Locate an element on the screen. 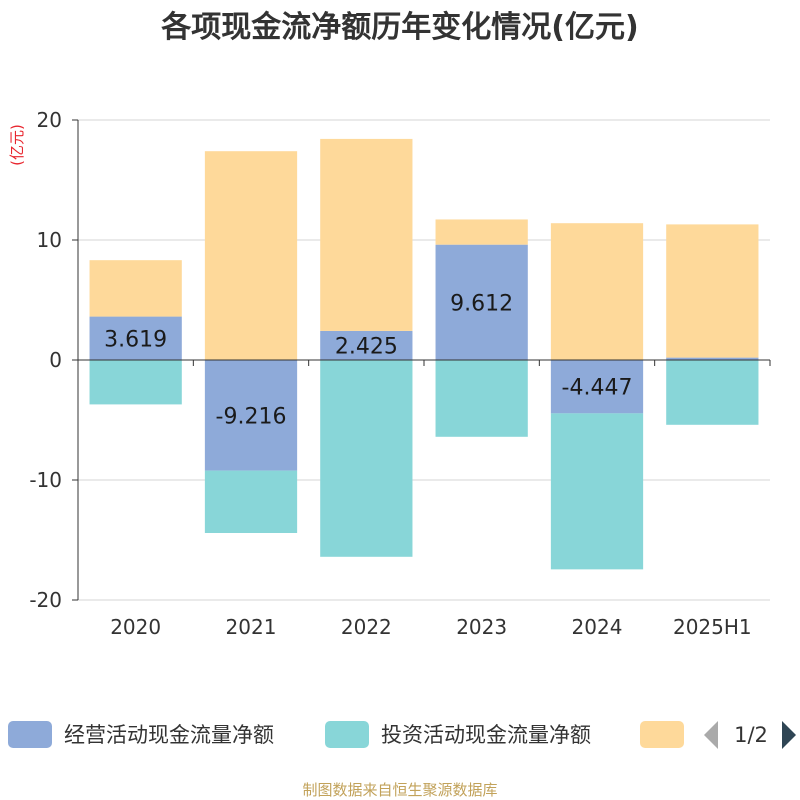 This screenshot has height=800, width=800. x-tick-label: 2025H1 is located at coordinates (712, 627).